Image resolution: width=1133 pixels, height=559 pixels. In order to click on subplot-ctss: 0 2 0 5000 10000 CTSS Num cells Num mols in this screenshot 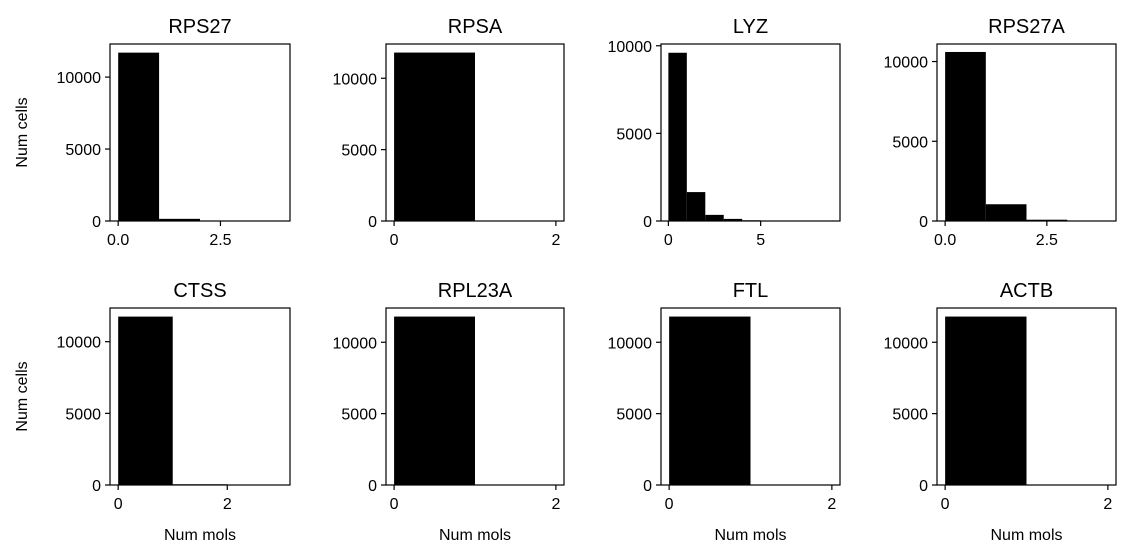, I will do `click(152, 412)`.